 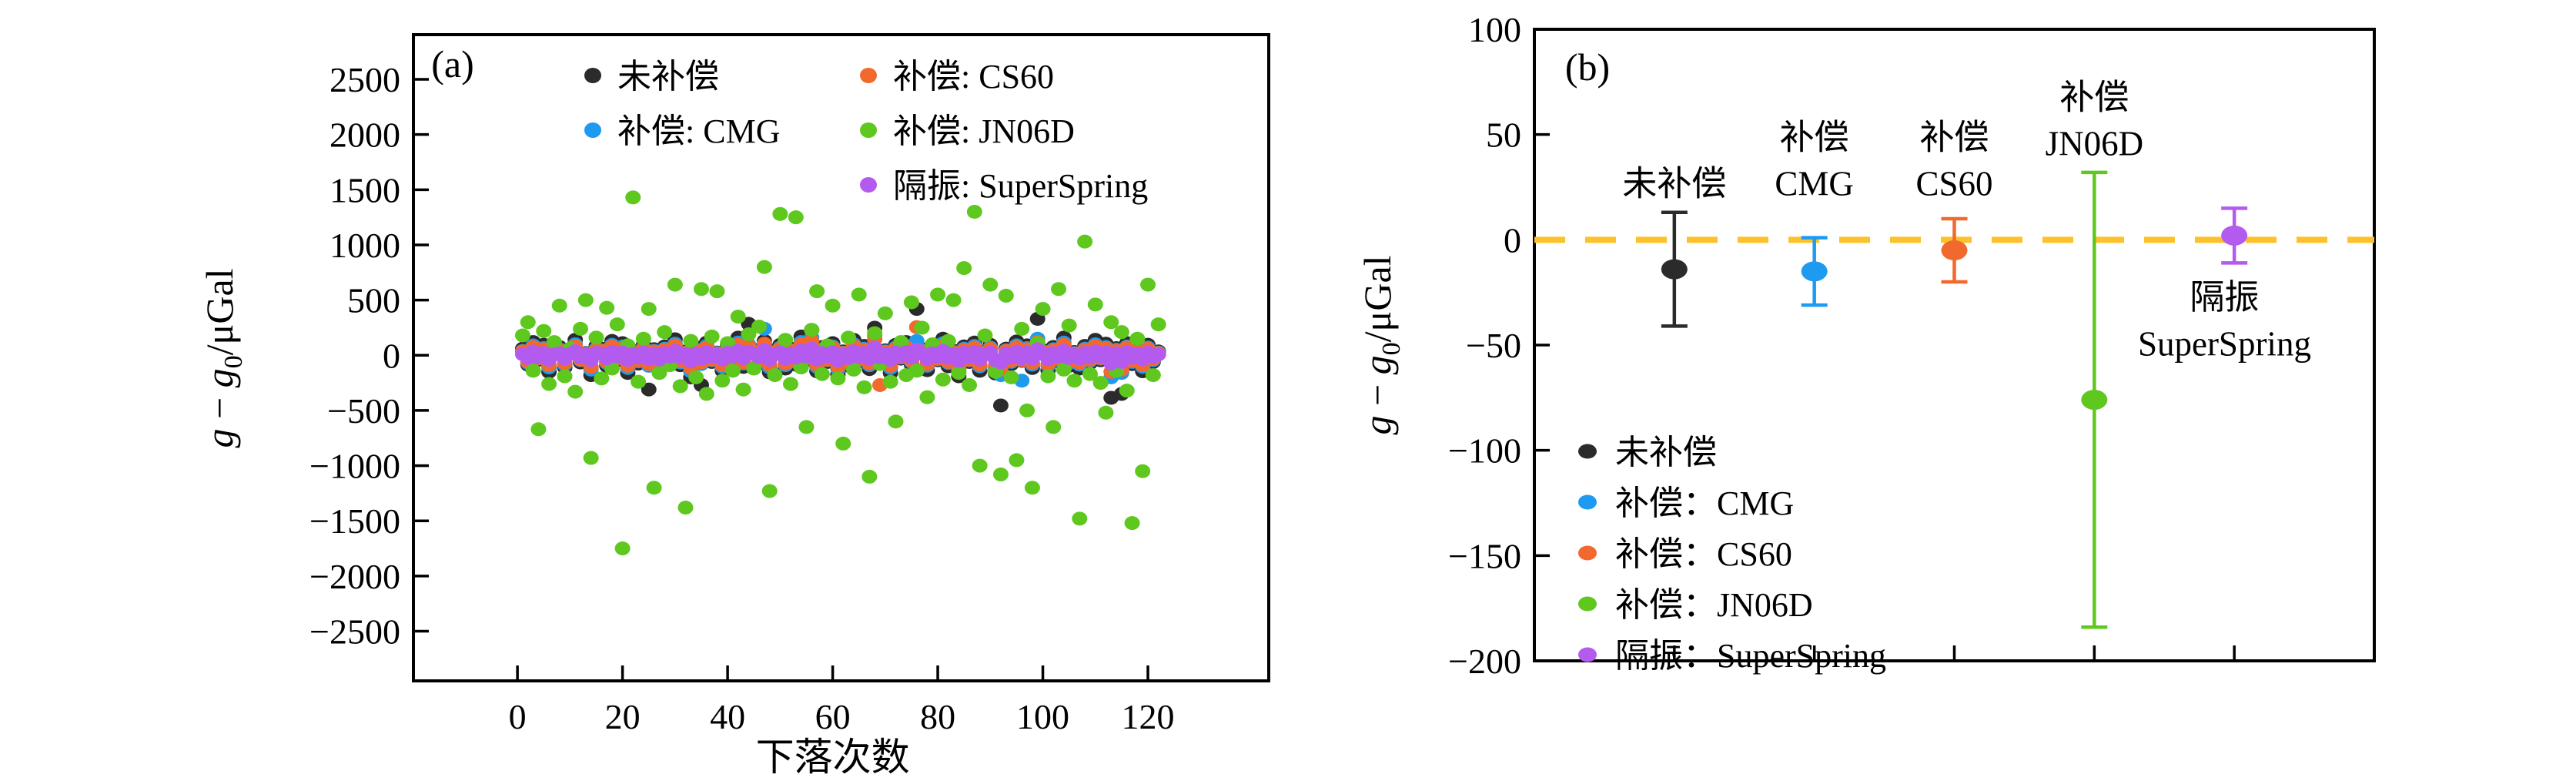 I want to click on panel-b-errorbar-jn06d, so click(x=2094, y=399).